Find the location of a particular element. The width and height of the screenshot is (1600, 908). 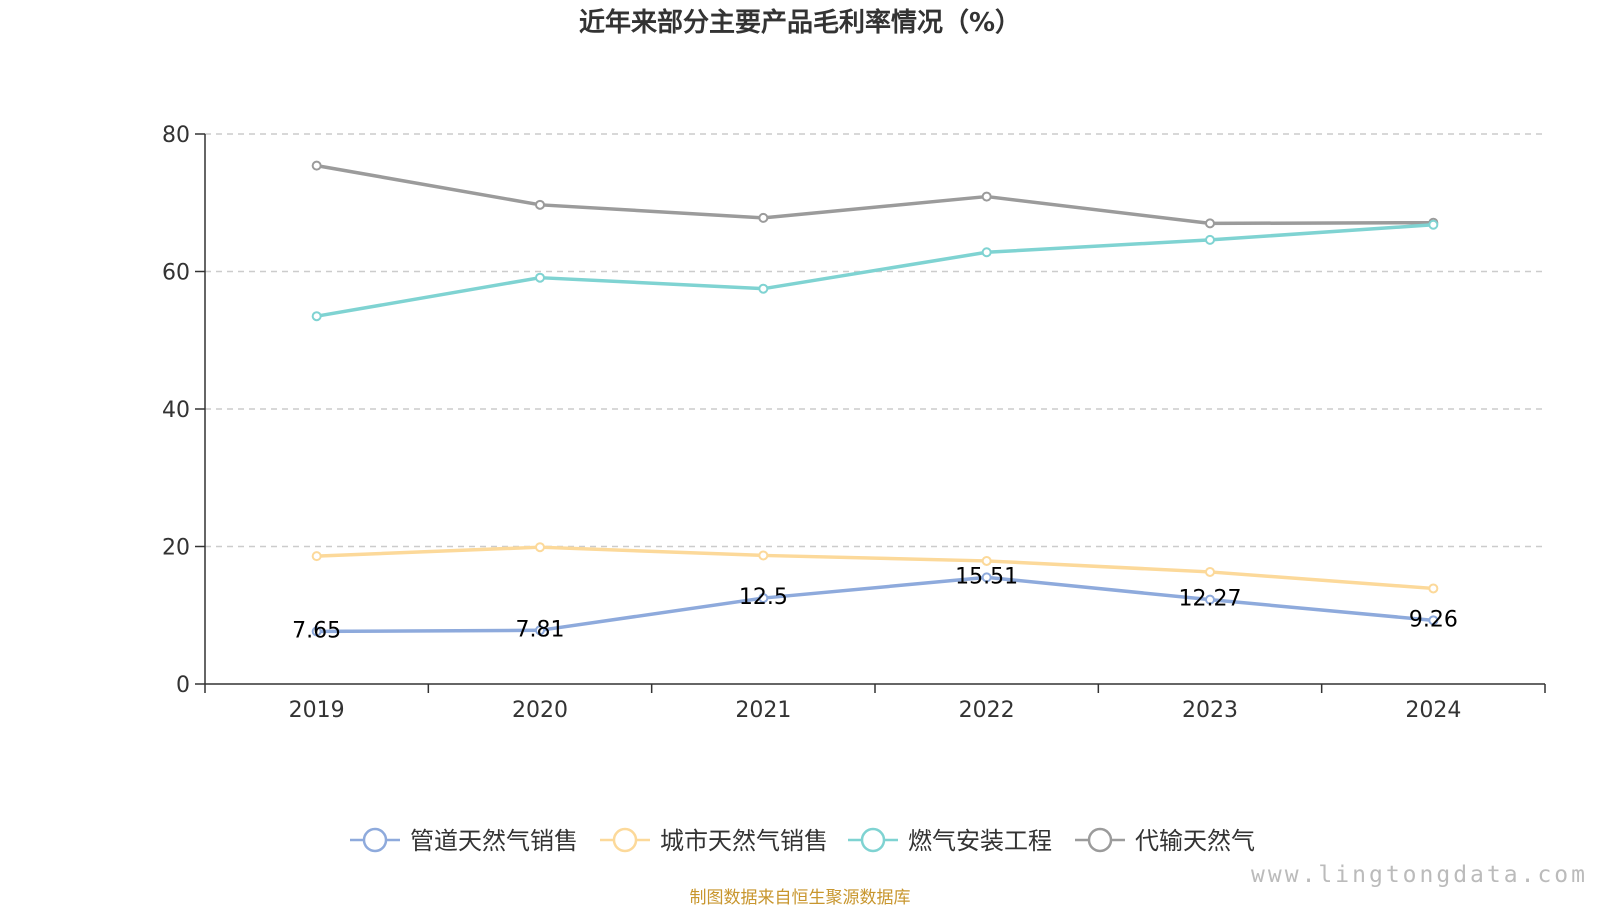

data-label: 12.27 is located at coordinates (1210, 599).